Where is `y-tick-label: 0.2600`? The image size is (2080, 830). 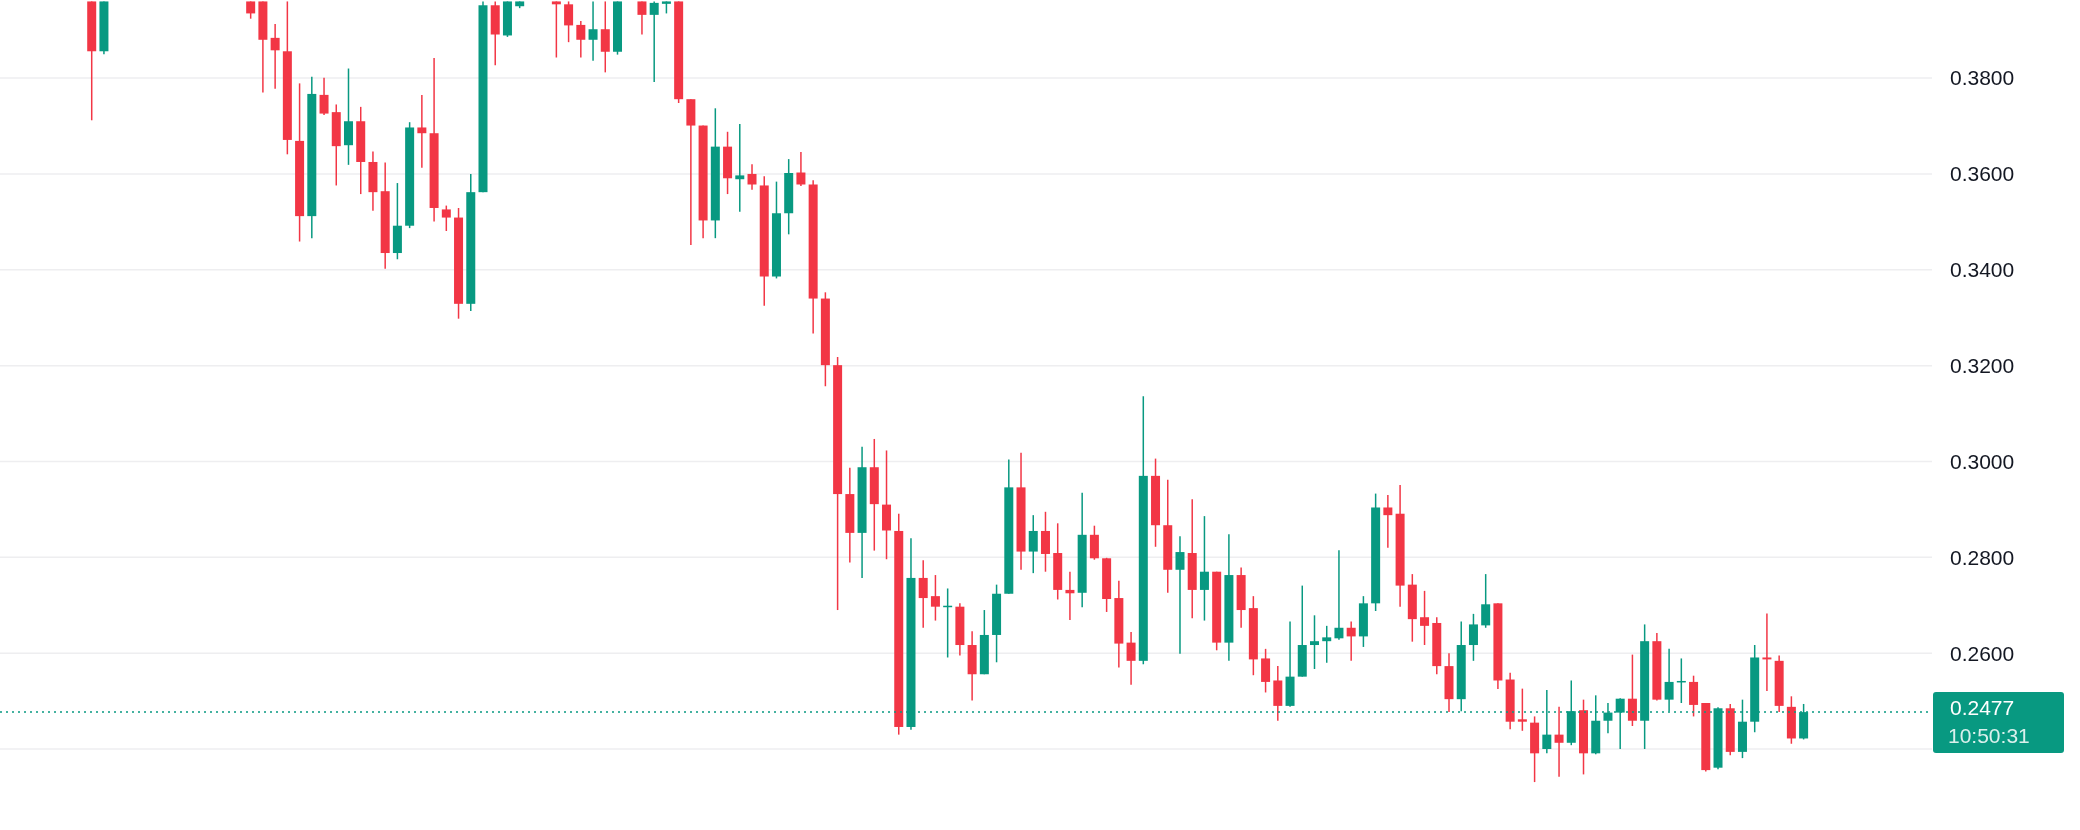 y-tick-label: 0.2600 is located at coordinates (1982, 653).